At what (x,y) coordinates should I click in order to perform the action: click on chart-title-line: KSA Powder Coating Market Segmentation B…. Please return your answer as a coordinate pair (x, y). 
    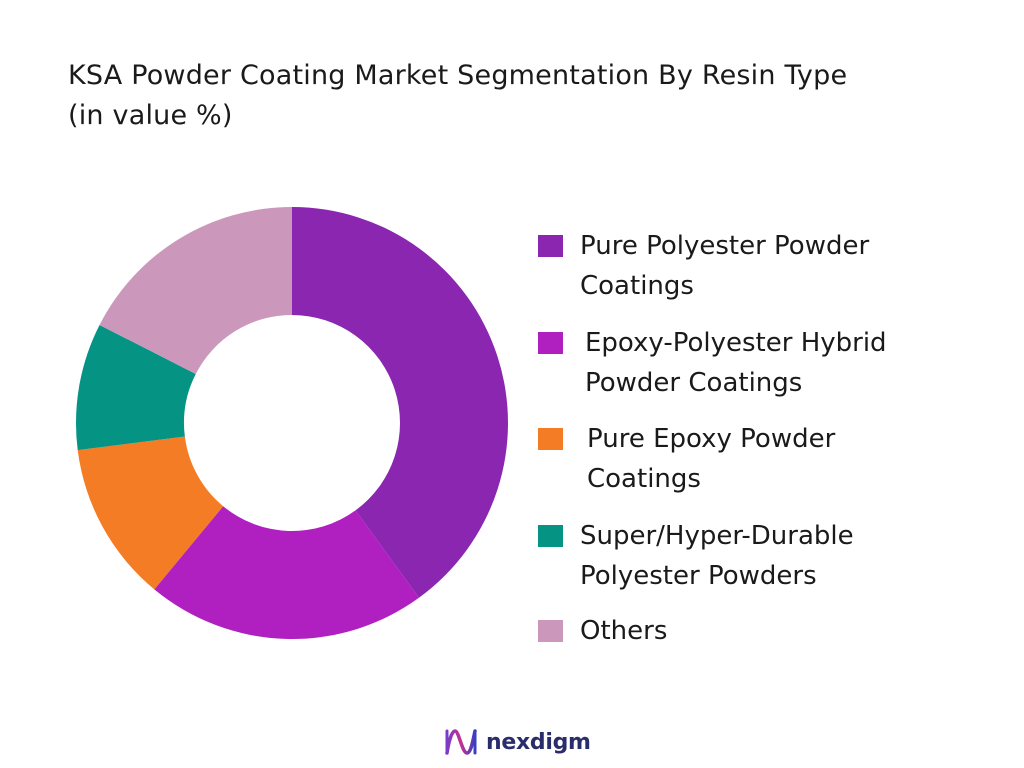
    Looking at the image, I should click on (458, 95).